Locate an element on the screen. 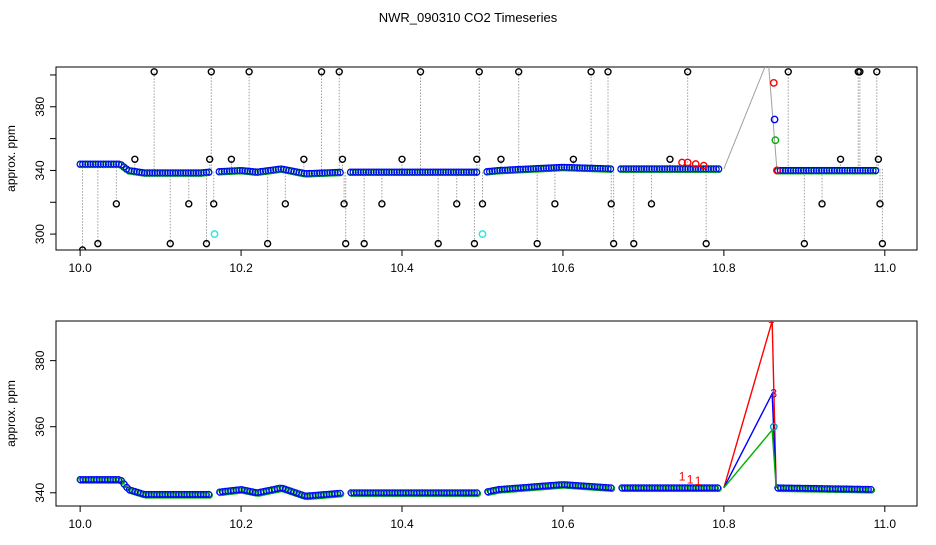  y-tick-label: 340 is located at coordinates (40, 170).